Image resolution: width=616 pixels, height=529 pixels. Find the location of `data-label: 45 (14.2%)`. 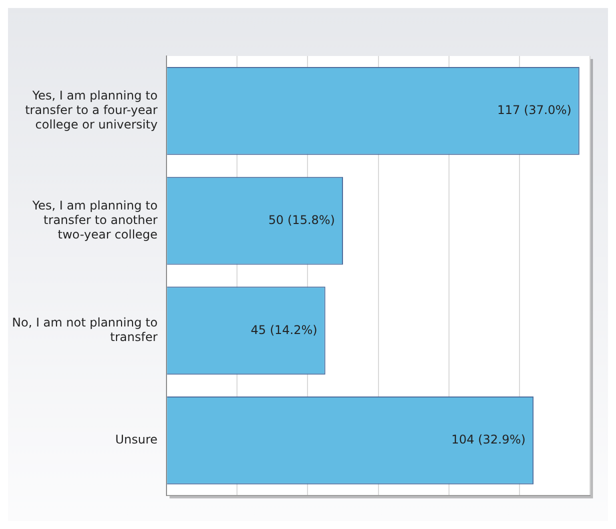

data-label: 45 (14.2%) is located at coordinates (284, 329).